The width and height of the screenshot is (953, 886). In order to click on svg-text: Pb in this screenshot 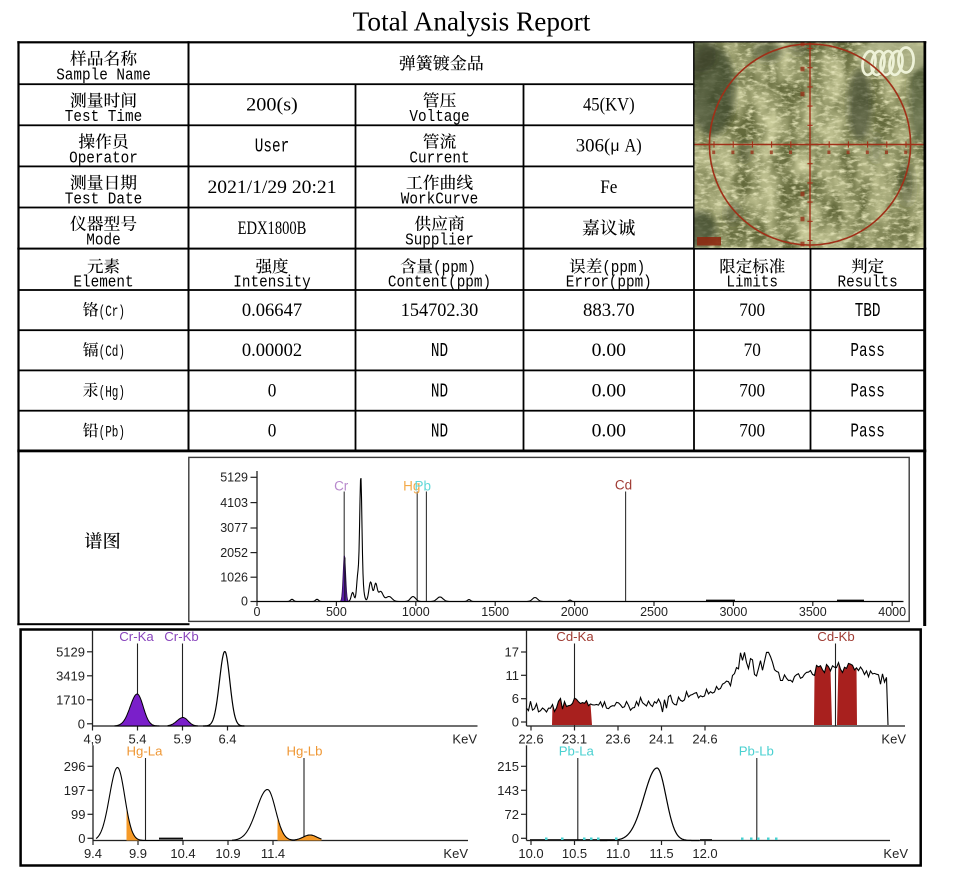, I will do `click(423, 486)`.